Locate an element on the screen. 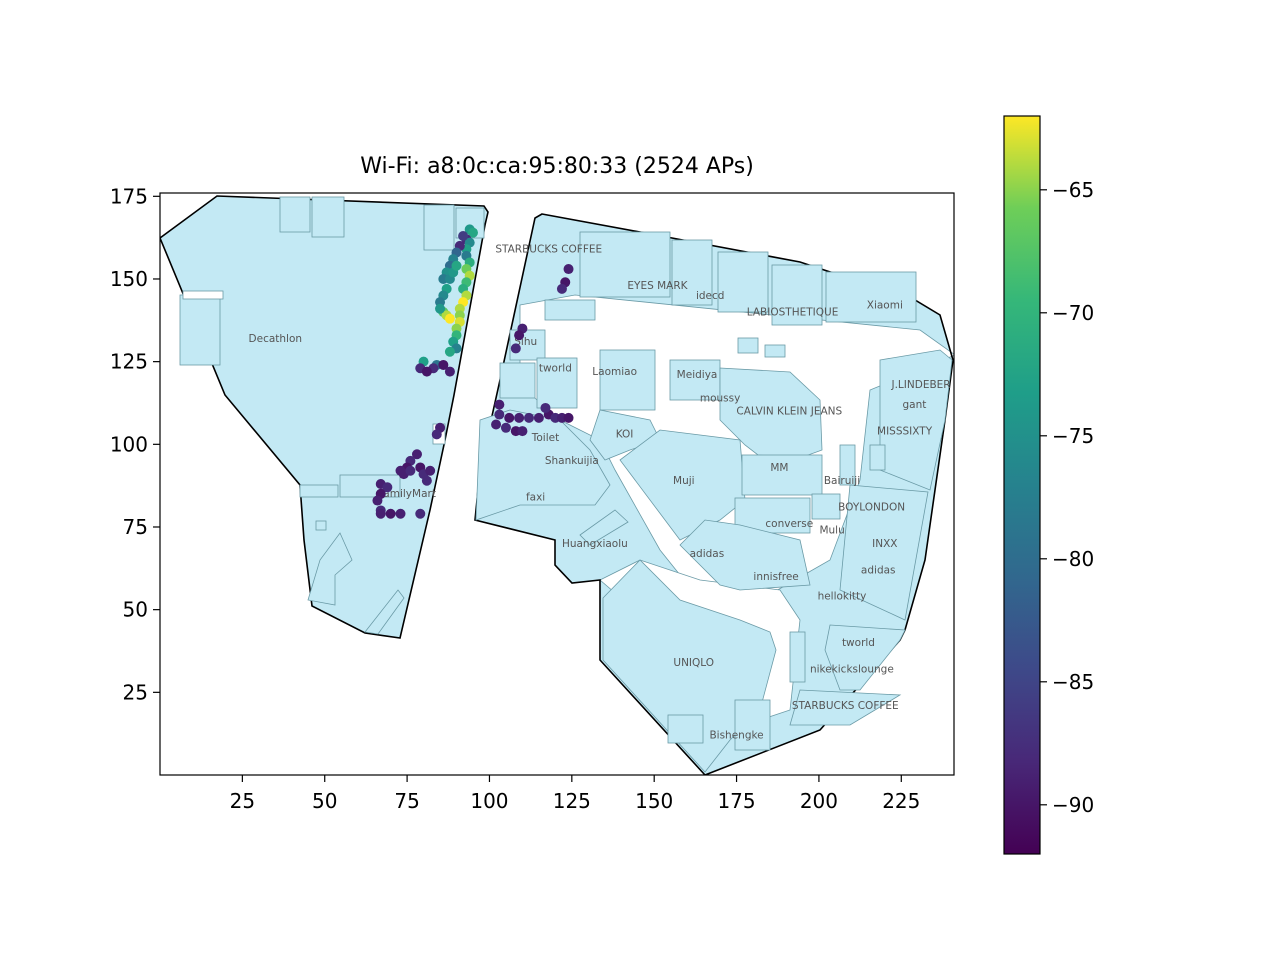 This screenshot has height=960, width=1280. x-tick-label: 125 is located at coordinates (572, 801).